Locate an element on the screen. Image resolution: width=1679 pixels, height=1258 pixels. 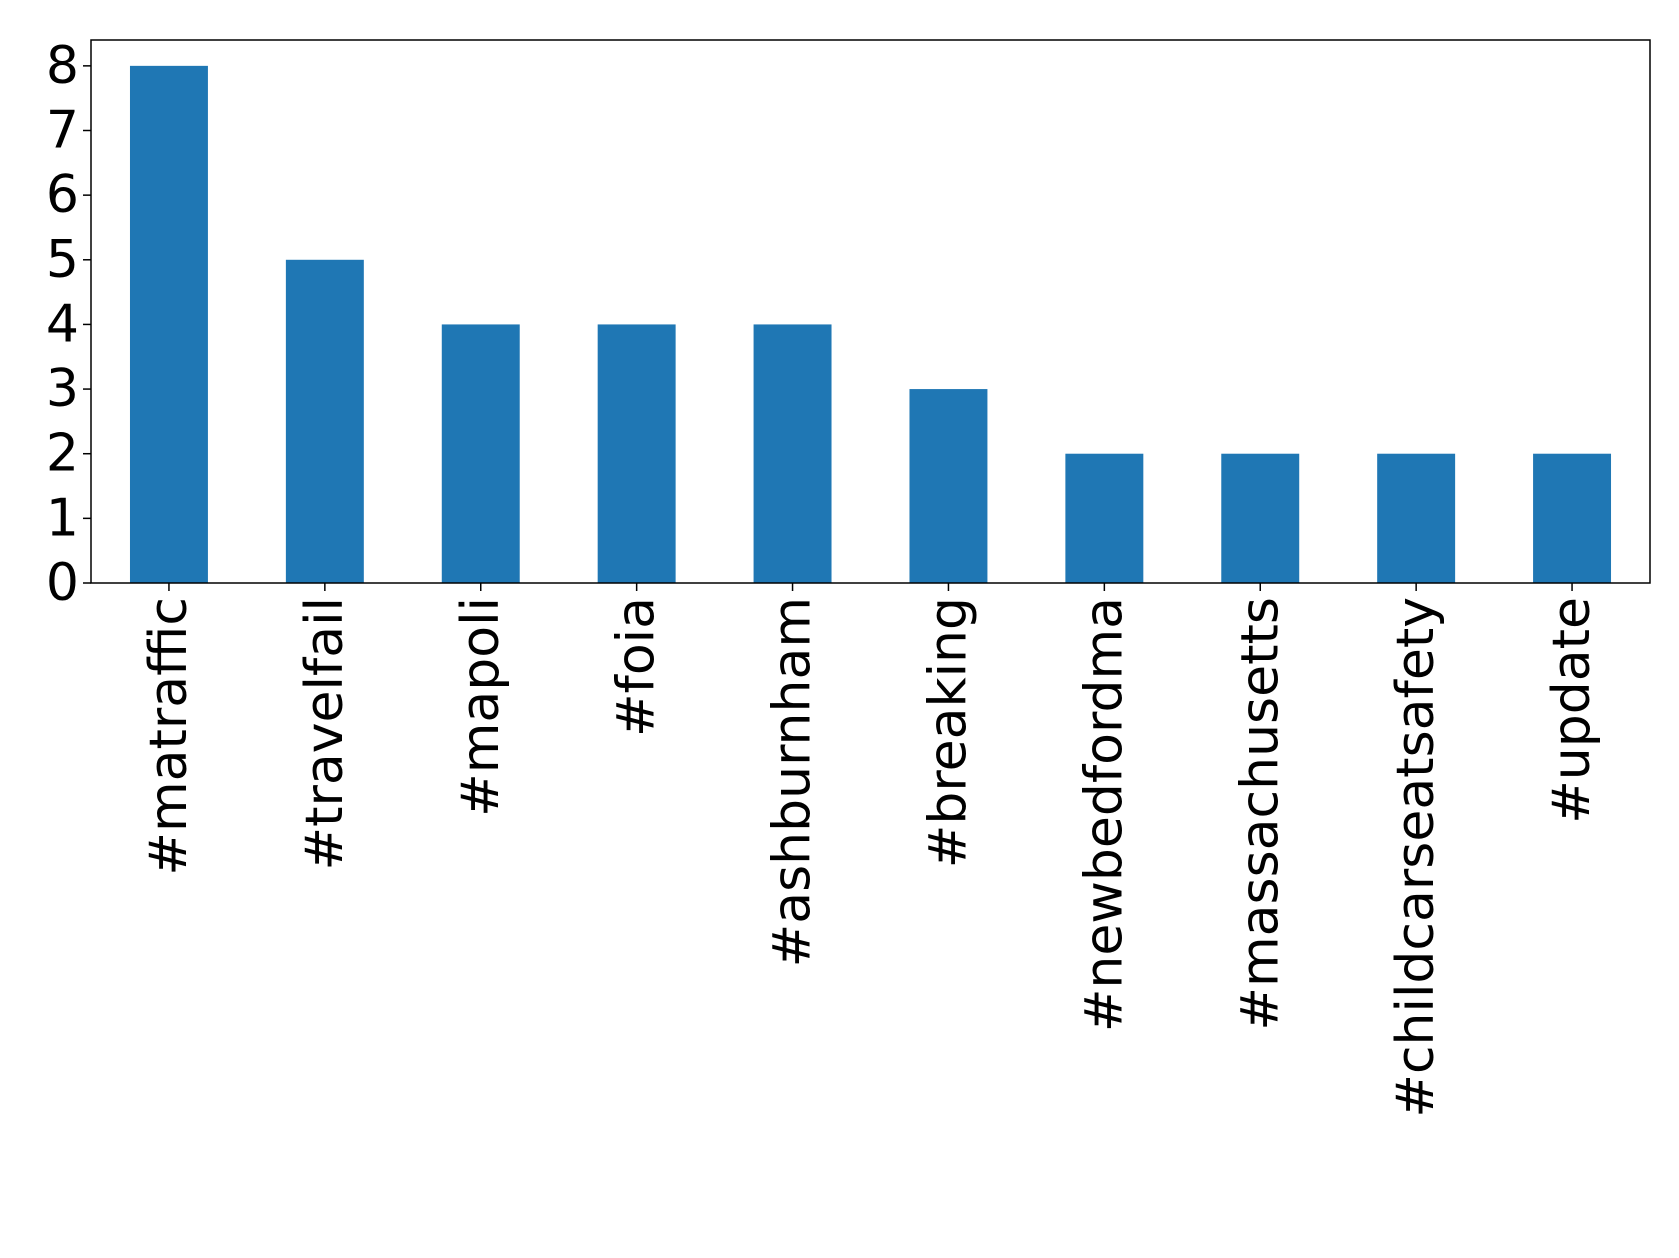
y-tick-label: 2 is located at coordinates (62, 454).